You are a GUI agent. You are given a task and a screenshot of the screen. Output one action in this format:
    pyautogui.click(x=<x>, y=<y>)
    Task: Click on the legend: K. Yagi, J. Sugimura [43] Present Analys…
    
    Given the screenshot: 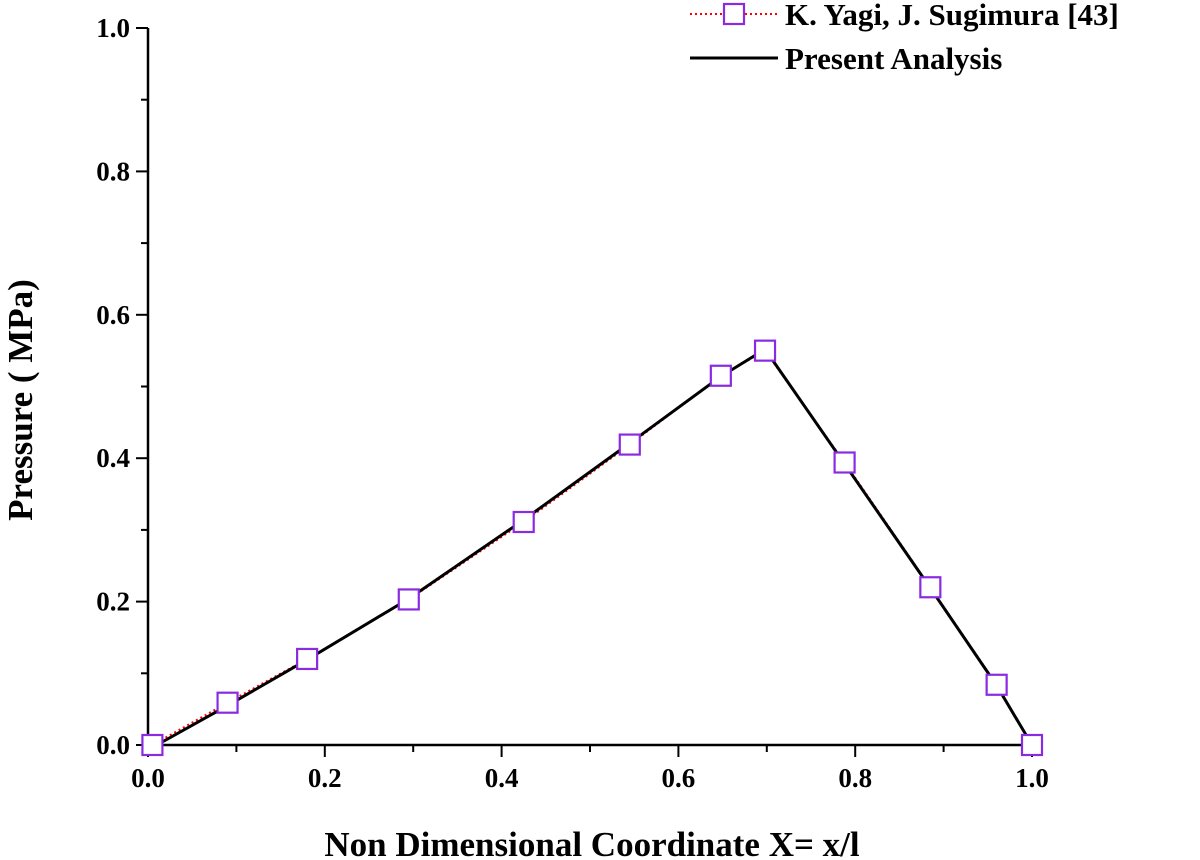 What is the action you would take?
    pyautogui.click(x=904, y=38)
    